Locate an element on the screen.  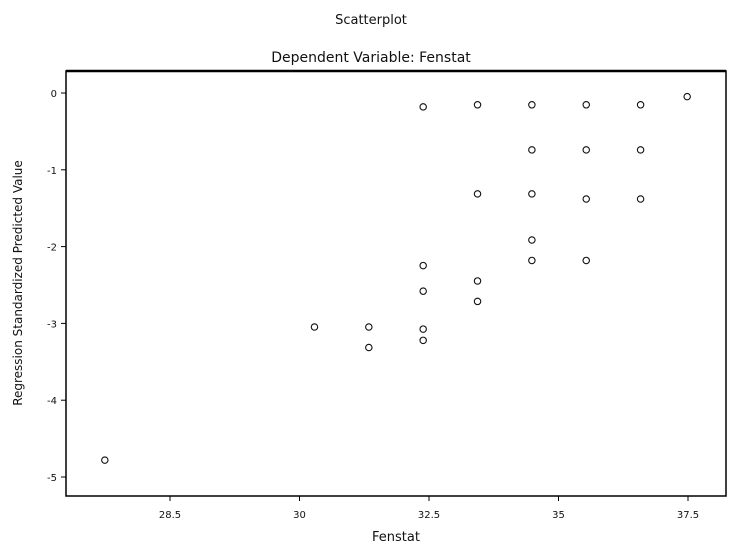
y-tick-label: -5 is located at coordinates (52, 478).